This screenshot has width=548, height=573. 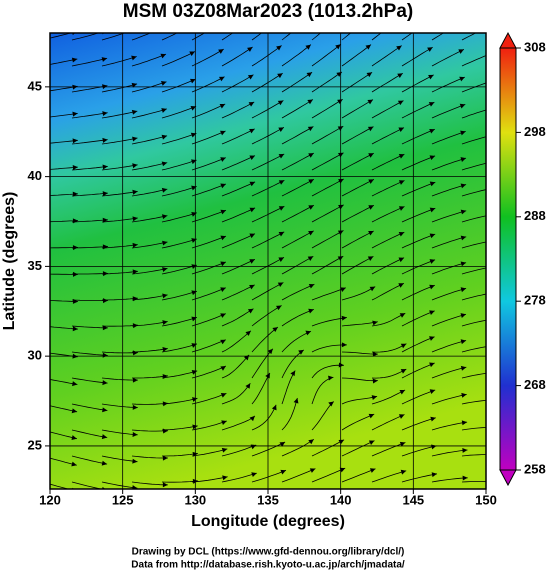 I want to click on y-tick-label: 35, so click(x=35, y=265).